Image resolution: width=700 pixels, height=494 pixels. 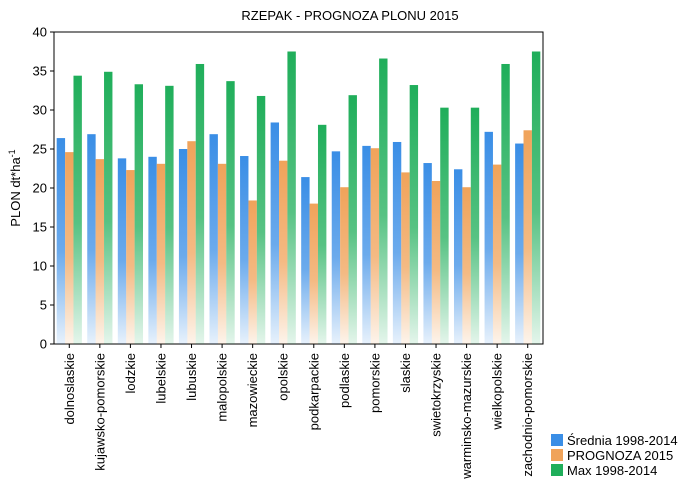 What do you see at coordinates (40, 149) in the screenshot?
I see `y-tick-label: 25` at bounding box center [40, 149].